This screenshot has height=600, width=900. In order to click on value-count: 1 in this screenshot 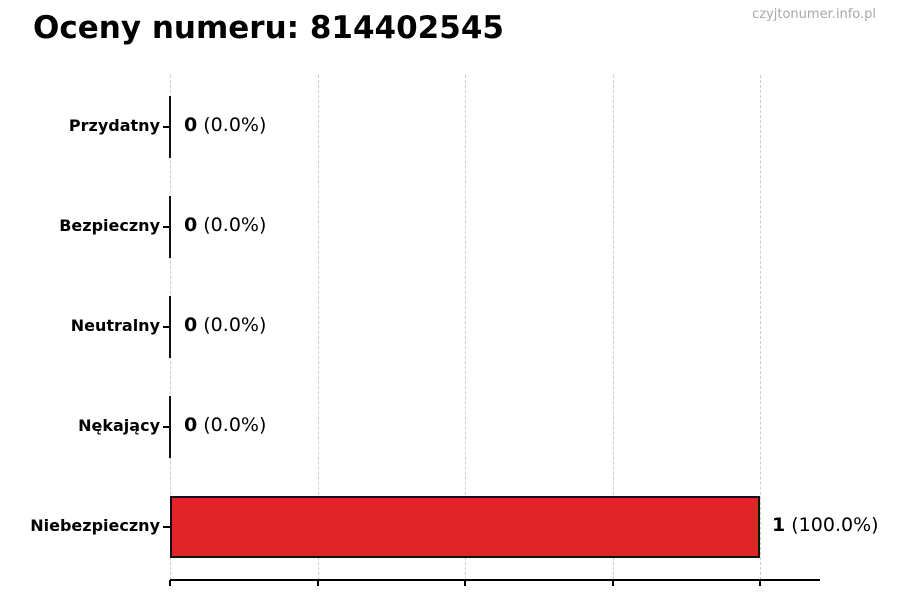, I will do `click(779, 525)`.